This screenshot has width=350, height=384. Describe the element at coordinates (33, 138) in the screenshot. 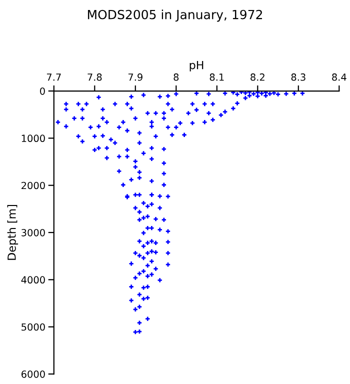

I see `y-tick-label: 1000` at that location.